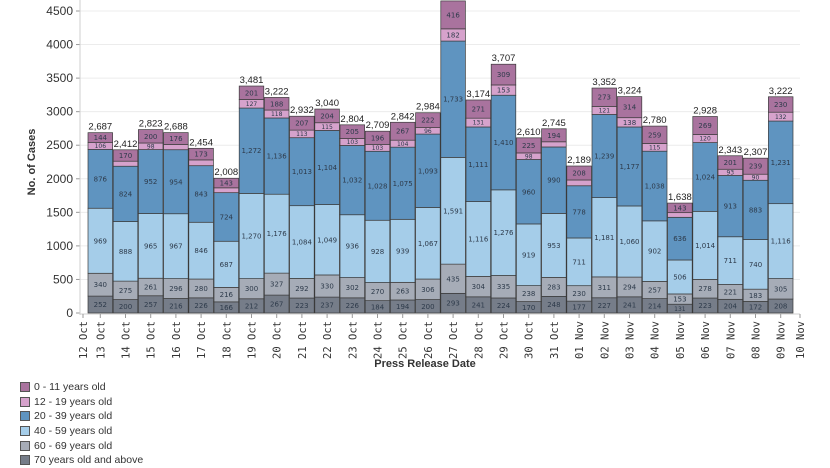  Describe the element at coordinates (503, 143) in the screenshot. I see `segment-label: 1,410` at that location.